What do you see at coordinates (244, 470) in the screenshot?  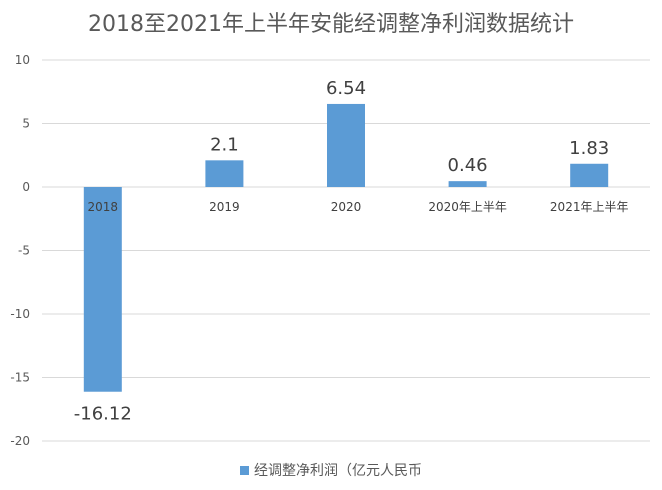 I see `legend-swatch` at bounding box center [244, 470].